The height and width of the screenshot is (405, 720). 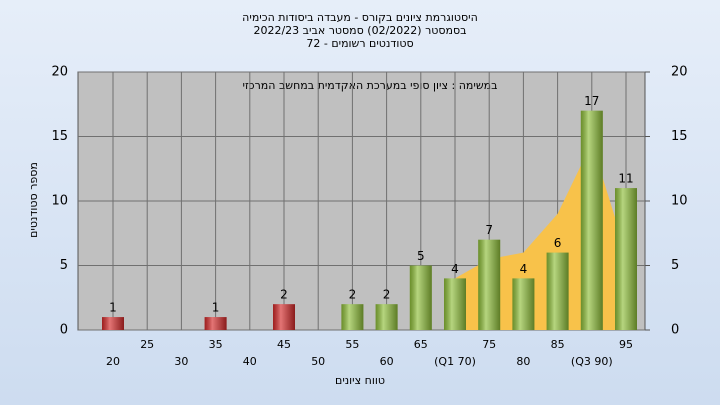 I want to click on data-label: 17, so click(x=591, y=101).